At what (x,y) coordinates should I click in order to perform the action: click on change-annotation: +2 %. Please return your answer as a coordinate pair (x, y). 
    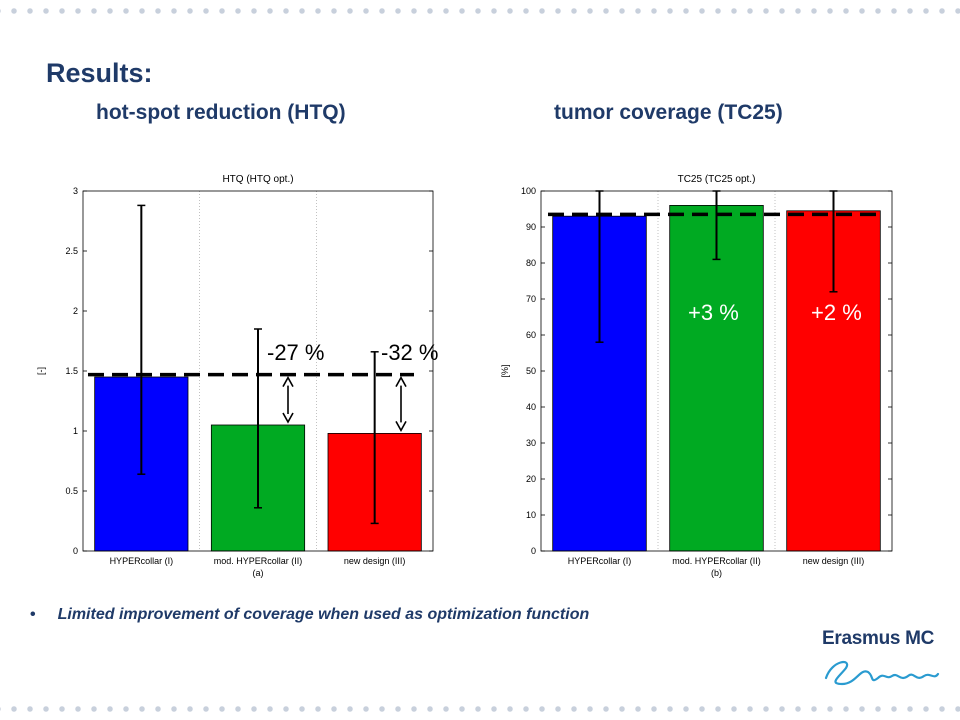
    Looking at the image, I should click on (836, 312).